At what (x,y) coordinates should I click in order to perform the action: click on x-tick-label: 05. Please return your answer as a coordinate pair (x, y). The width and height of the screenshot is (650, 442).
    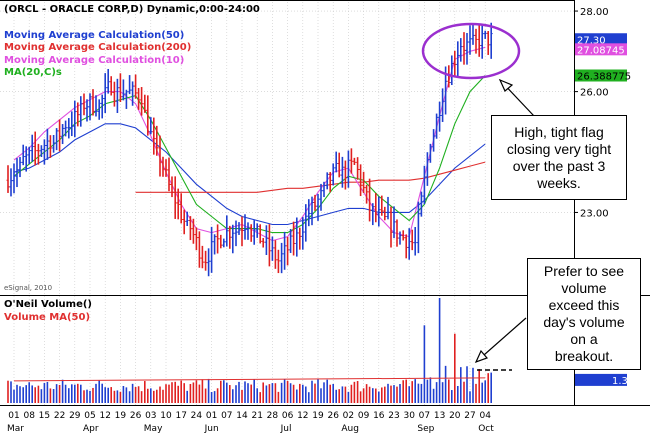
    Looking at the image, I should click on (89, 416).